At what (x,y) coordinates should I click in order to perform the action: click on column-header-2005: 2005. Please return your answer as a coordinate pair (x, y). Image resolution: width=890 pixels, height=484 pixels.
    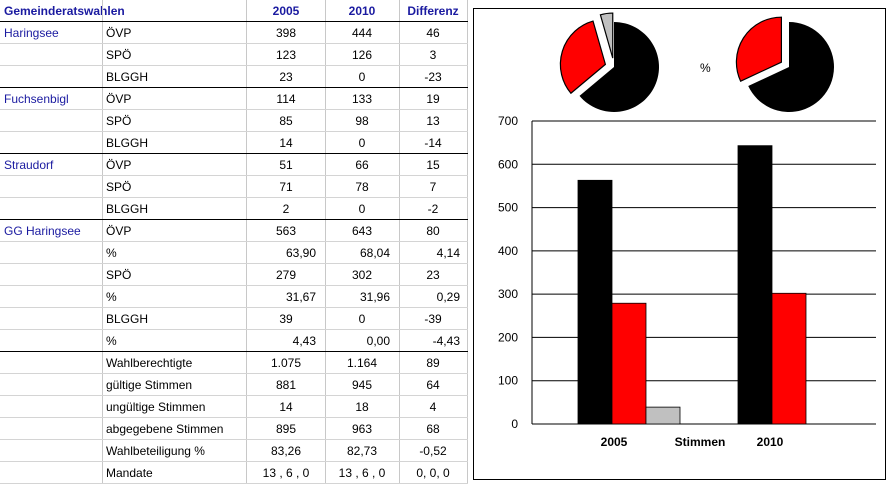
    Looking at the image, I should click on (286, 11).